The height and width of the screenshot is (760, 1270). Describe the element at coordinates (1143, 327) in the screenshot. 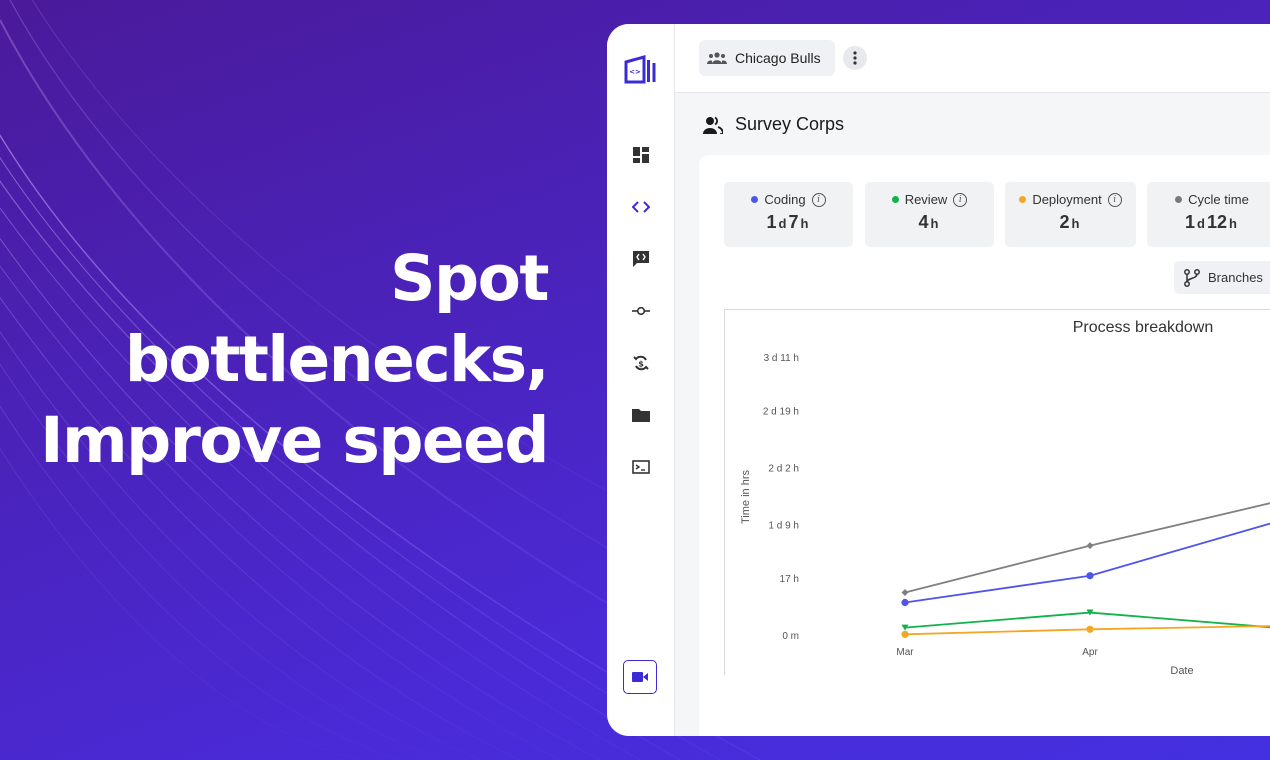

I see `chart-title: Process breakdown` at that location.